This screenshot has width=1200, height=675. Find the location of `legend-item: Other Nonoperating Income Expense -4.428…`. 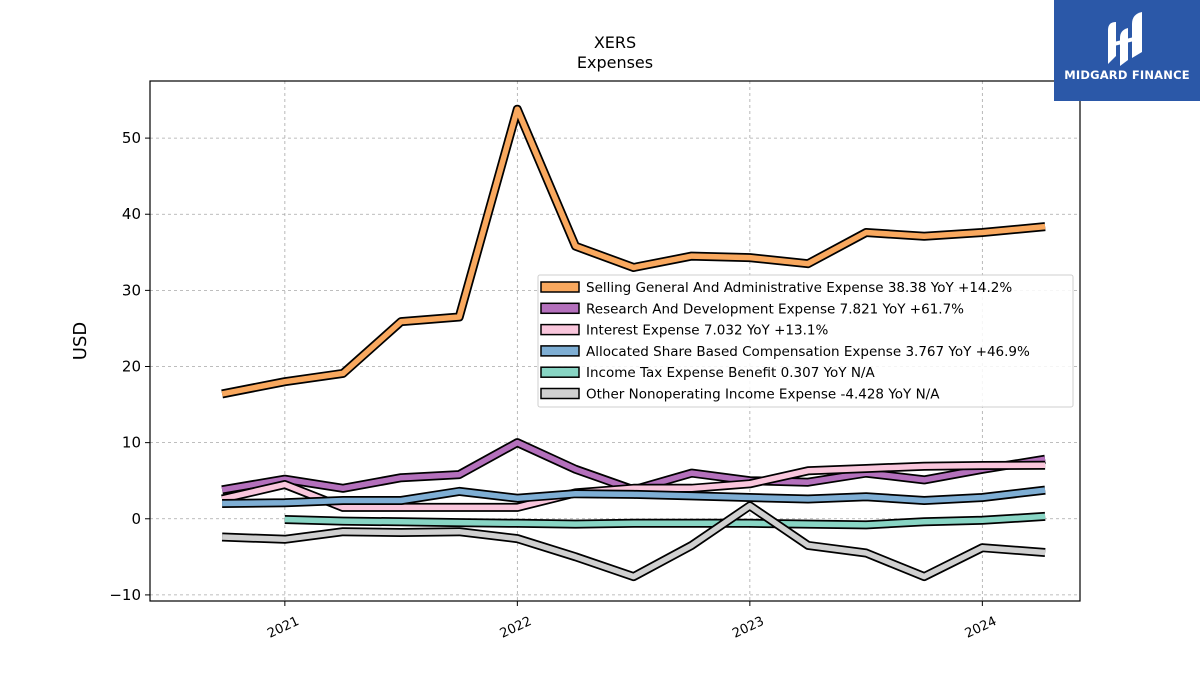

legend-item: Other Nonoperating Income Expense -4.428… is located at coordinates (740, 395).